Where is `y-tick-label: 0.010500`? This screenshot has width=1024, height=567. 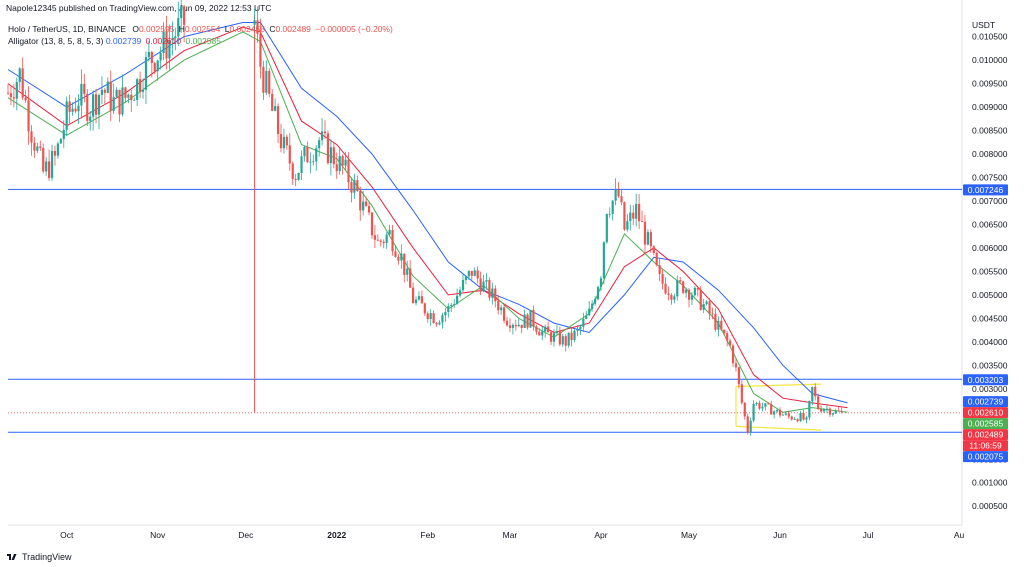 y-tick-label: 0.010500 is located at coordinates (990, 37).